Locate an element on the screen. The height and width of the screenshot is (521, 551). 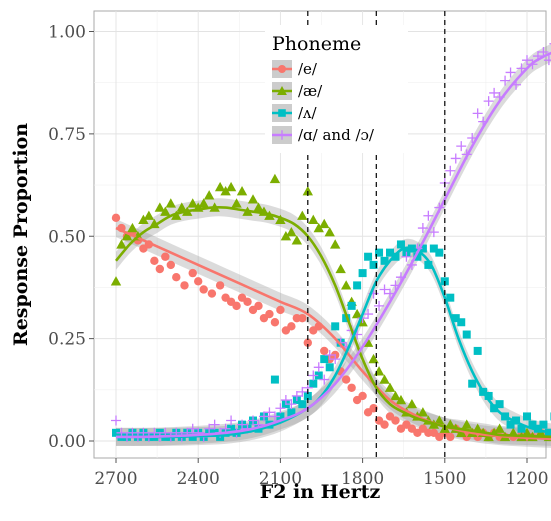
legend: Phoneme /e/ /æ/ /ʌ/ /ɑ/ and /ɔ/ is located at coordinates (336, 89).